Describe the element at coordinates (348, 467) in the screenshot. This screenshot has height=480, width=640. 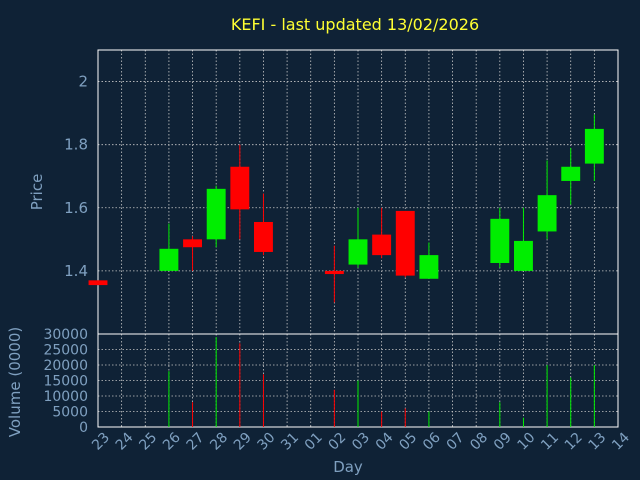
I see `x-axis-label: Day` at that location.